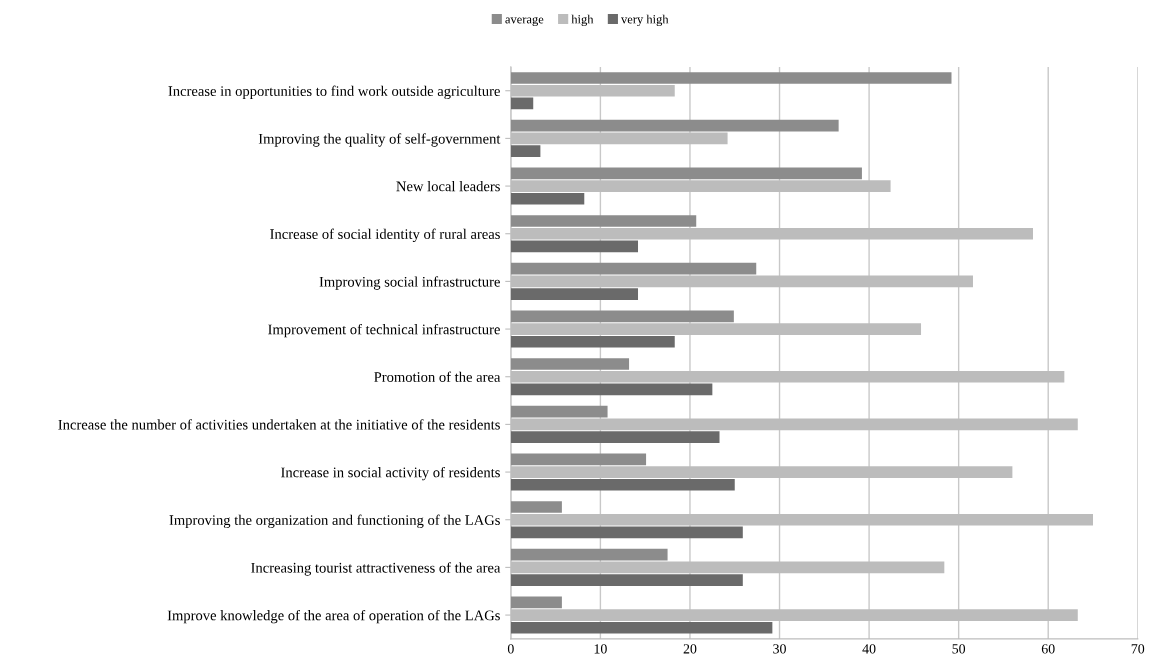 The width and height of the screenshot is (1161, 669). Describe the element at coordinates (510, 649) in the screenshot. I see `x-tick-label: 0` at that location.